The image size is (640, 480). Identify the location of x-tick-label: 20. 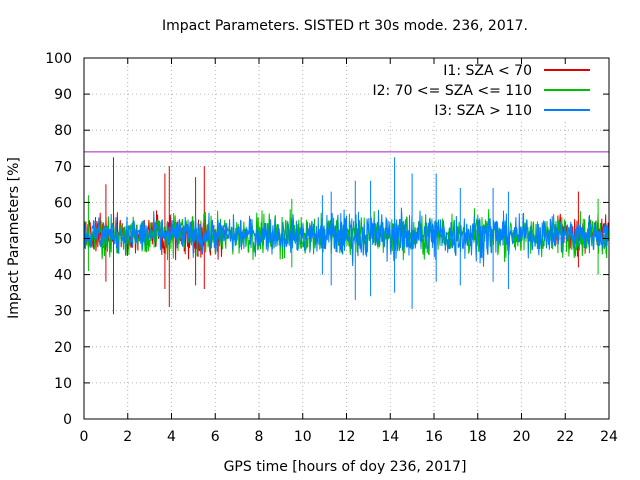
(522, 437).